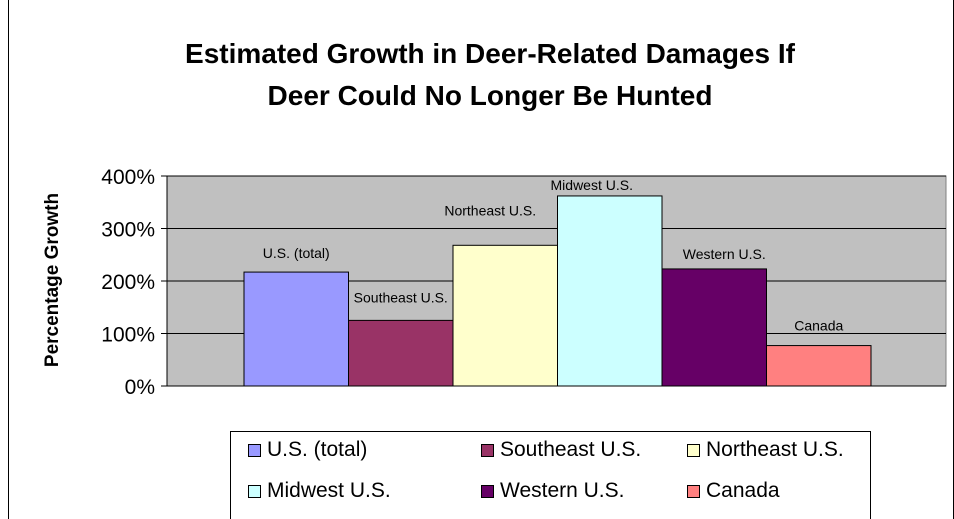 This screenshot has height=519, width=954. What do you see at coordinates (775, 449) in the screenshot?
I see `legend-label: Northeast U.S.` at bounding box center [775, 449].